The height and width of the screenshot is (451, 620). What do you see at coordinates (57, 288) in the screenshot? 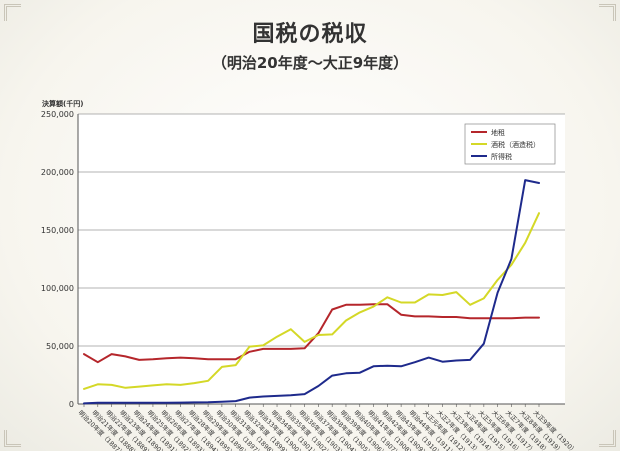
I see `y-tick-label: 100,000` at bounding box center [57, 288].